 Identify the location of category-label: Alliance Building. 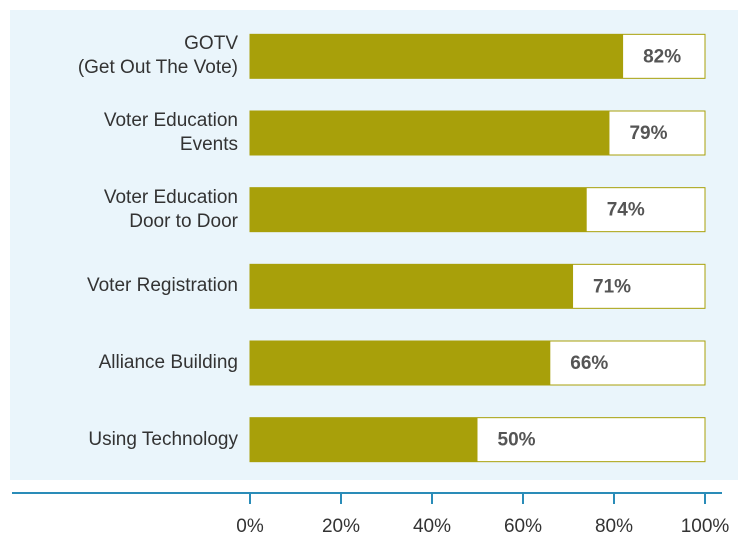
(168, 362).